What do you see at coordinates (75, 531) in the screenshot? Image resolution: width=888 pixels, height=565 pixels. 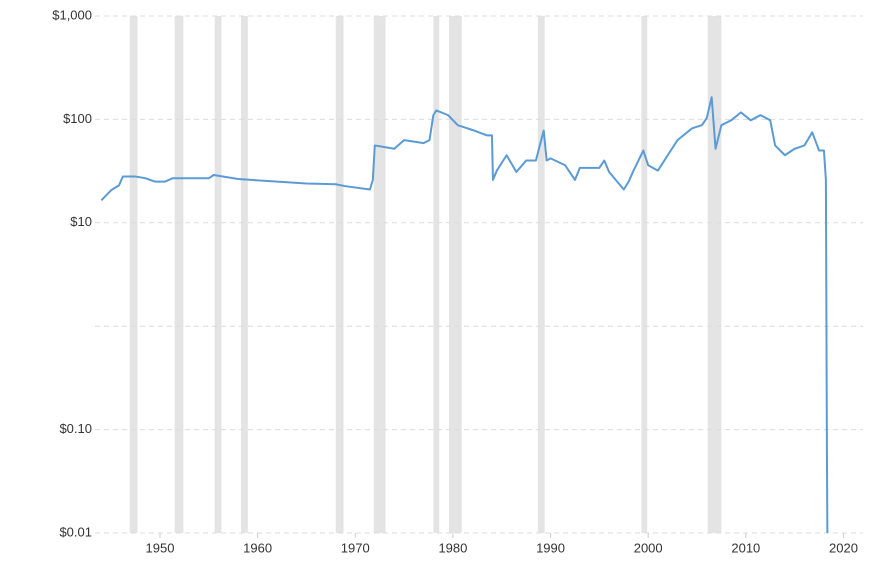 I see `y-tick-label: $0.01` at bounding box center [75, 531].